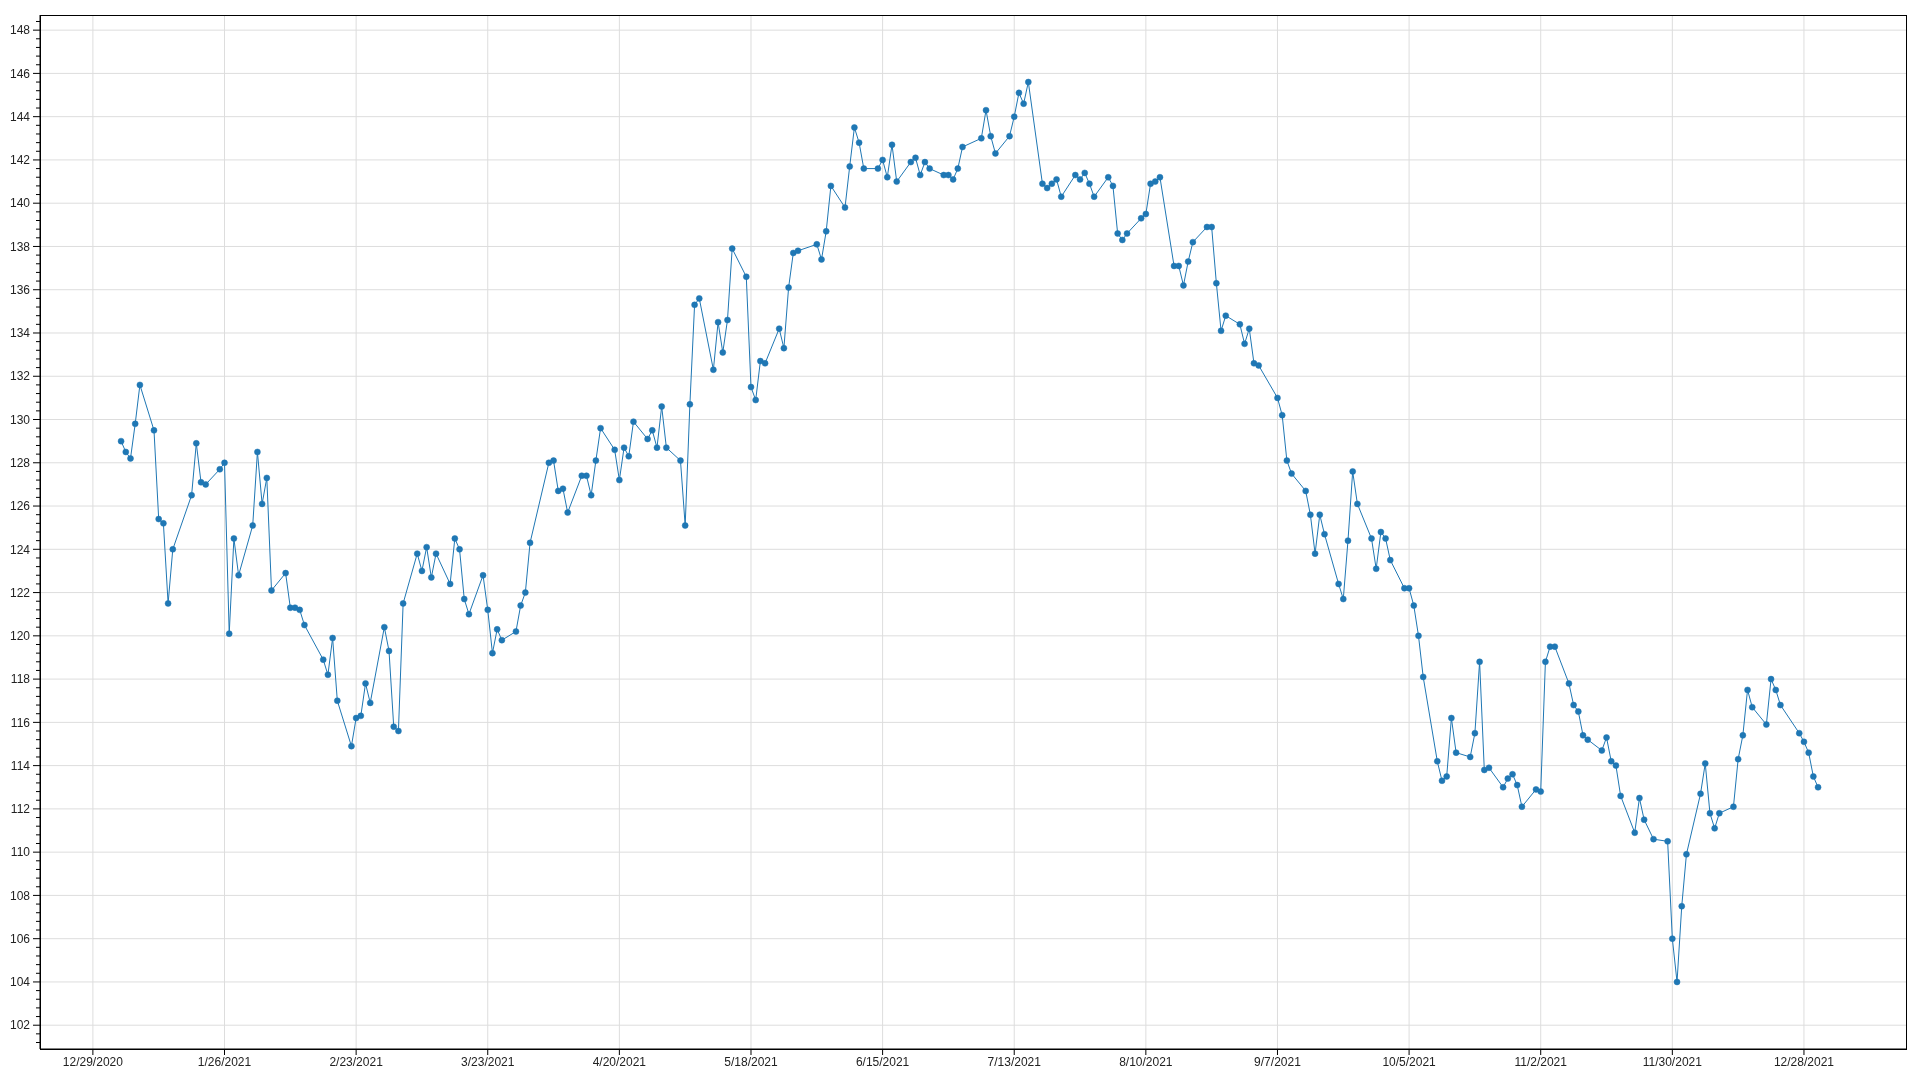  I want to click on y-tick-label: 138, so click(20, 246).